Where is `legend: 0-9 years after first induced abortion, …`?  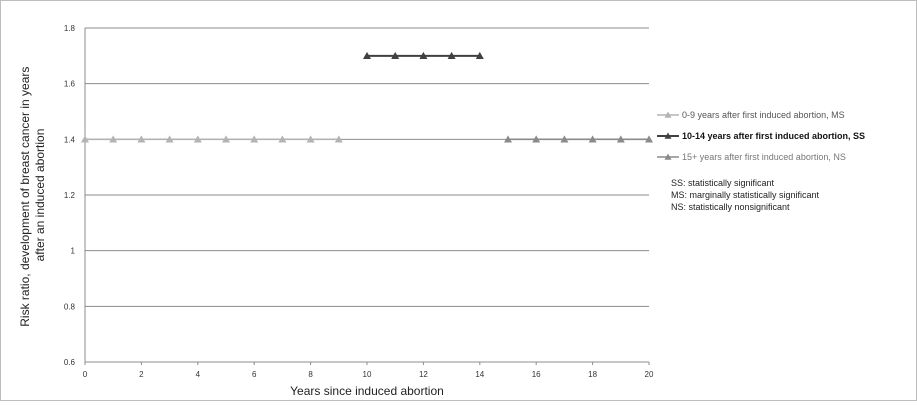
legend: 0-9 years after first induced abortion, … is located at coordinates (761, 136).